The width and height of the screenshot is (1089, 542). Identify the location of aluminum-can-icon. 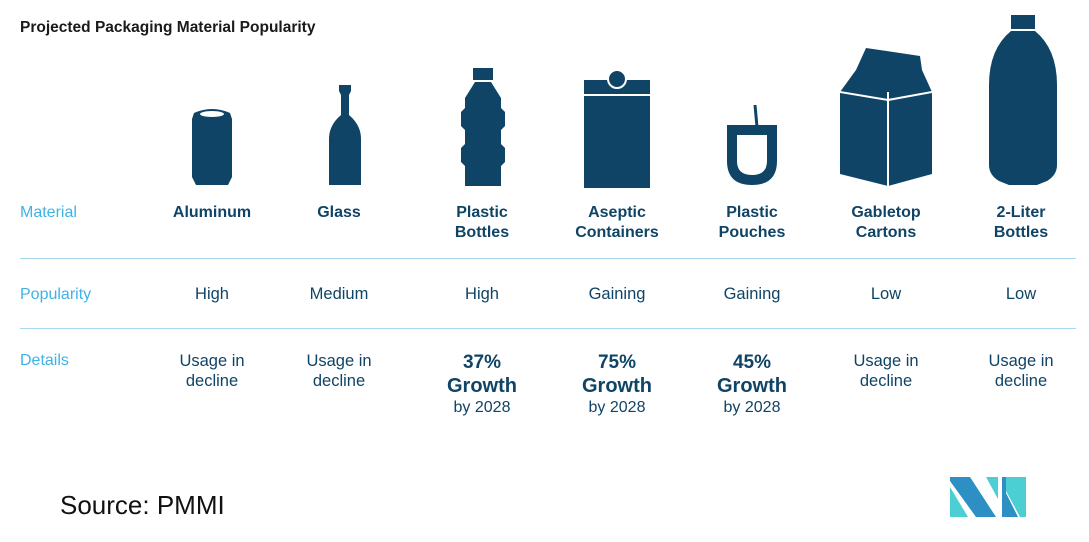
(212, 147).